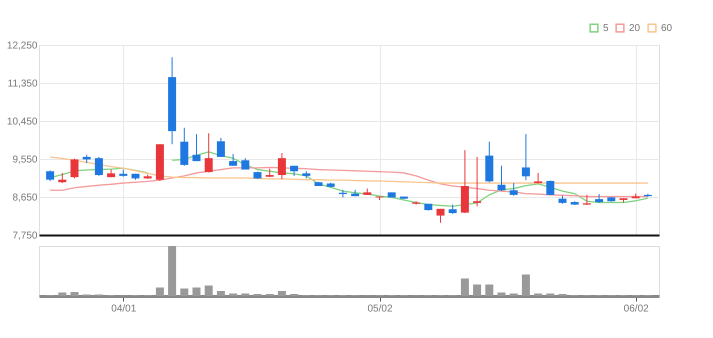 The height and width of the screenshot is (338, 713). Describe the element at coordinates (25, 160) in the screenshot. I see `y-tick-label: 9,550` at that location.